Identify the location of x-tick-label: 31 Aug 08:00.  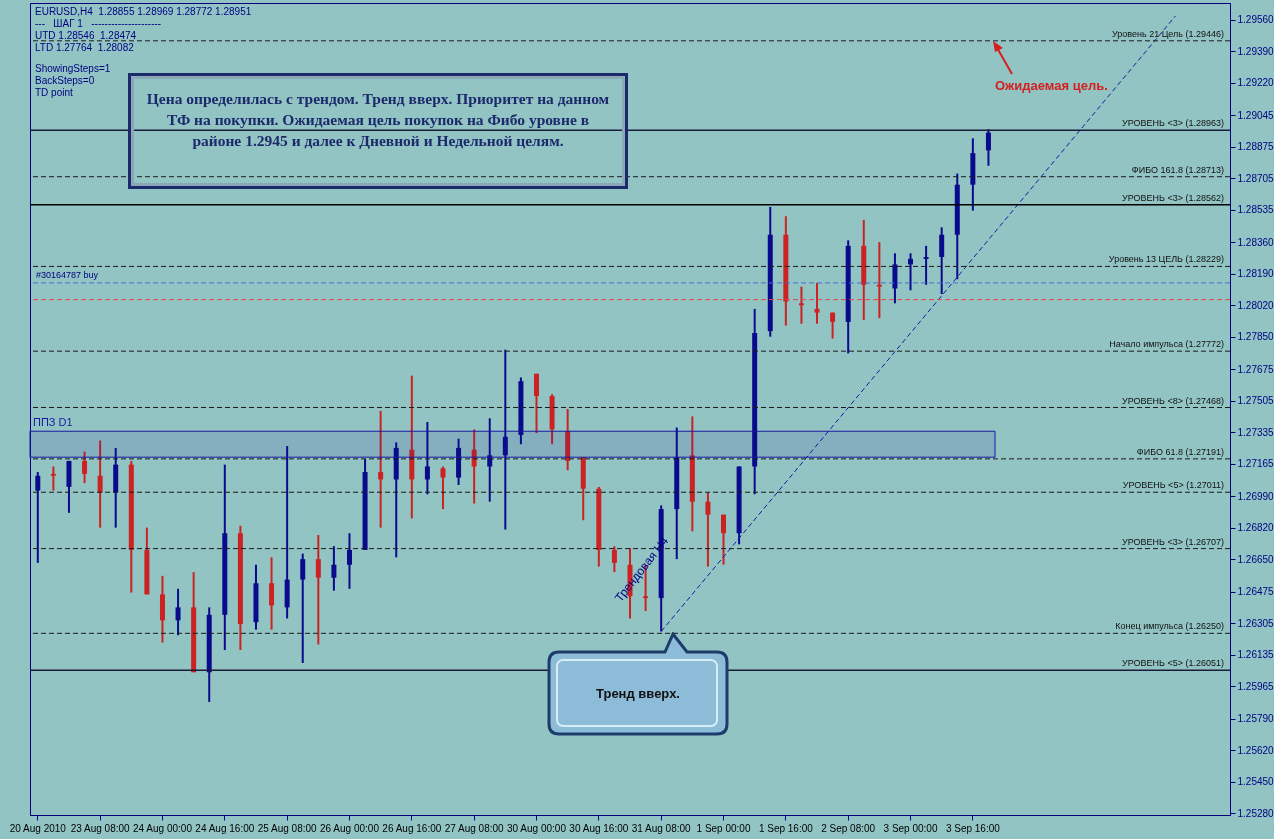
(661, 828).